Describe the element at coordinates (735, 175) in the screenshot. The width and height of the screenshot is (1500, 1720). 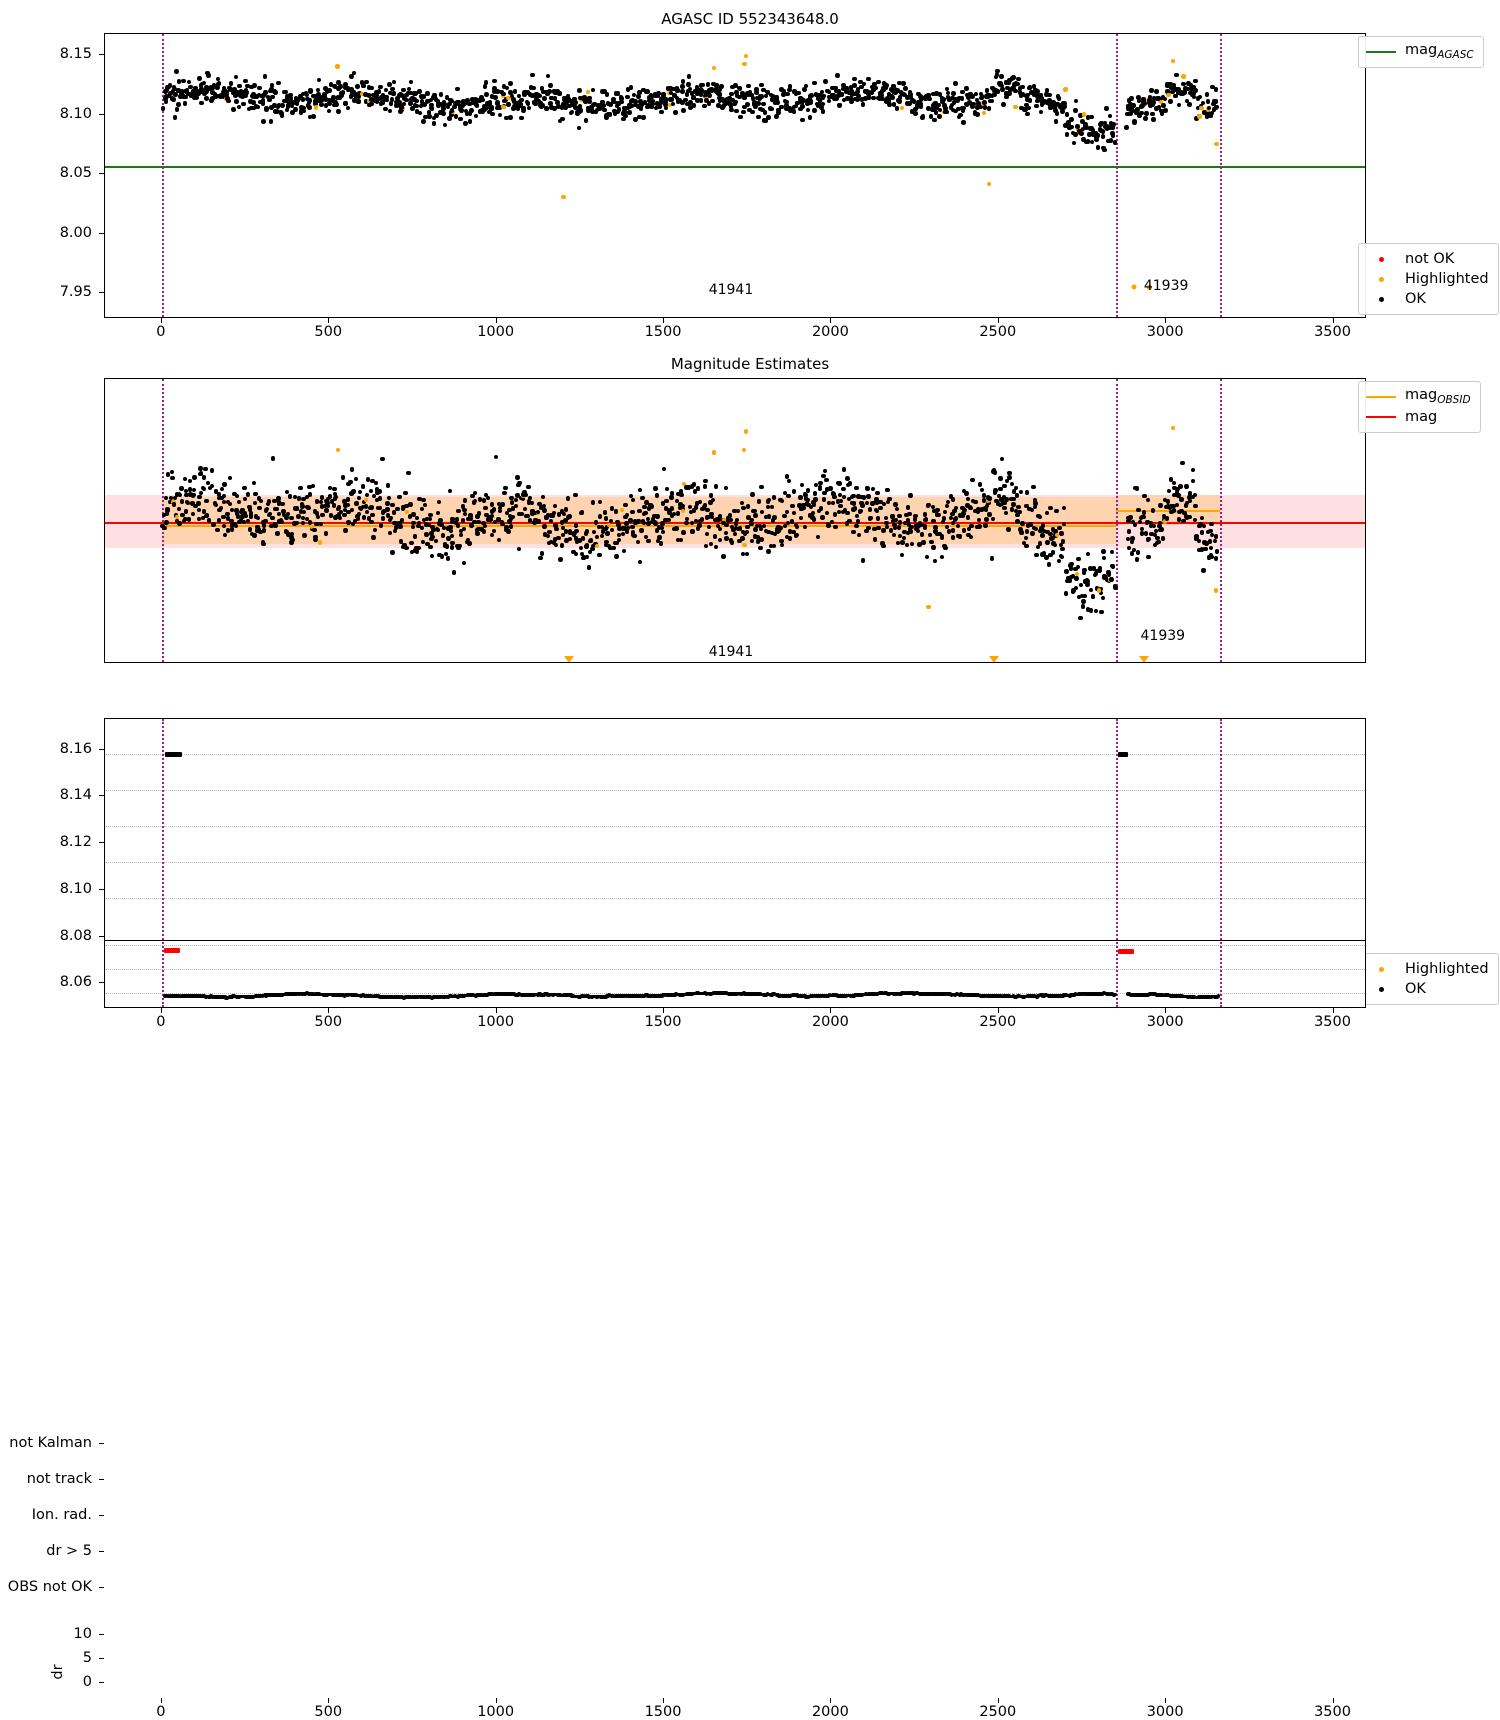
I see `panel1-axes: 41941 41939` at that location.